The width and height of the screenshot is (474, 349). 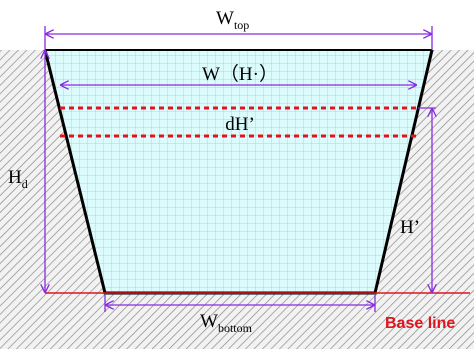 What do you see at coordinates (232, 20) in the screenshot?
I see `w-top-label: Wtop` at bounding box center [232, 20].